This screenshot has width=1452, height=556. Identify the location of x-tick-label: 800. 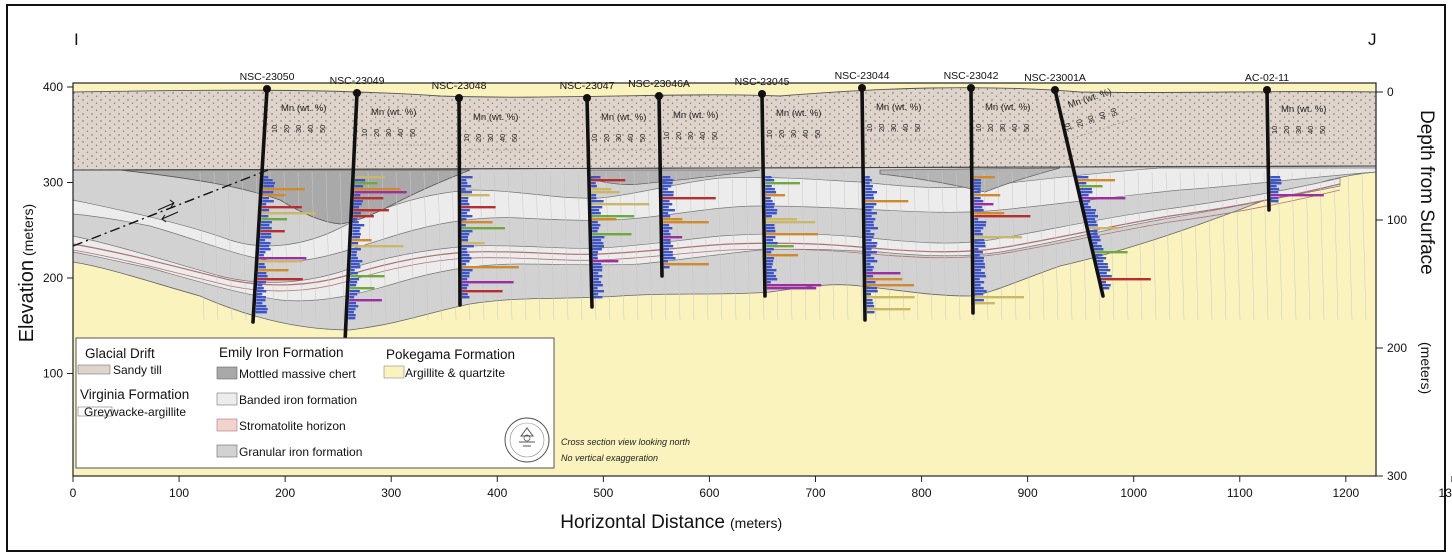
(922, 493).